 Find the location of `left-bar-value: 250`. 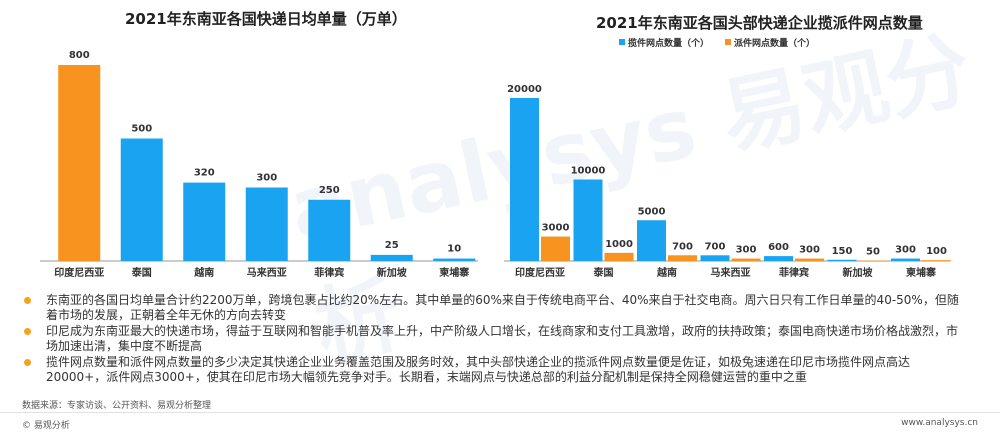

left-bar-value: 250 is located at coordinates (329, 190).